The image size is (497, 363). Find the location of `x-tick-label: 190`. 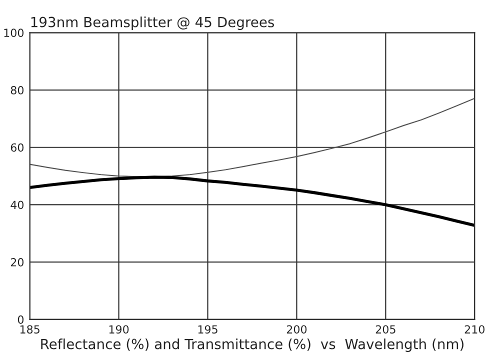

x-tick-label: 190 is located at coordinates (119, 329).